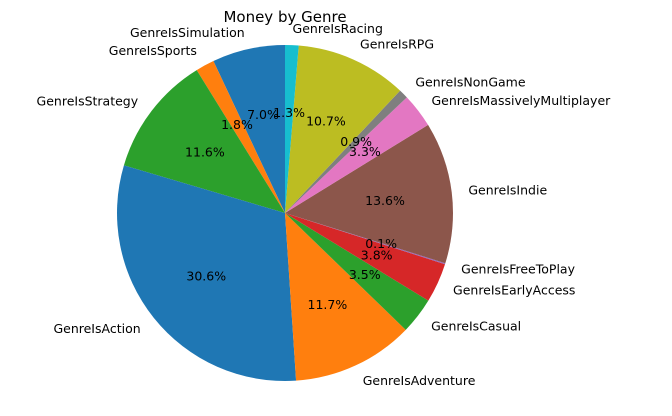 This screenshot has height=416, width=672. Describe the element at coordinates (377, 254) in the screenshot. I see `pie-percent-label: 3.8%` at that location.